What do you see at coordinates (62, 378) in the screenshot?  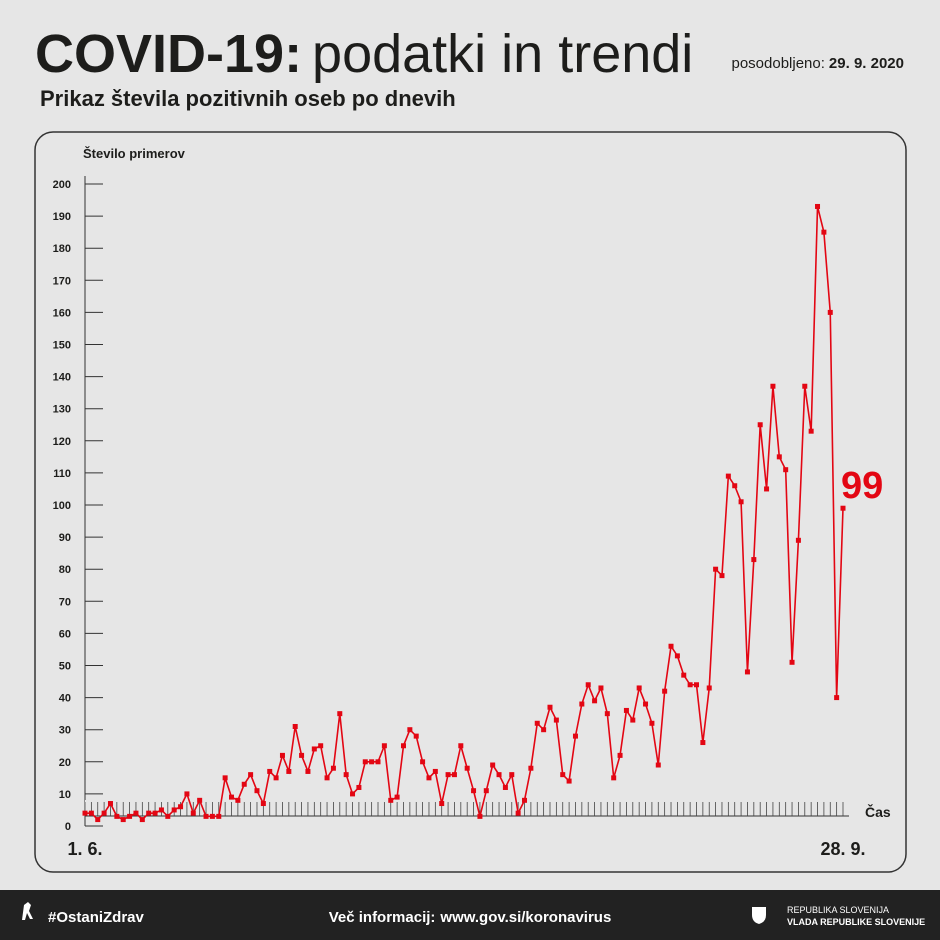 I see `y-tick-label: 140` at bounding box center [62, 378].